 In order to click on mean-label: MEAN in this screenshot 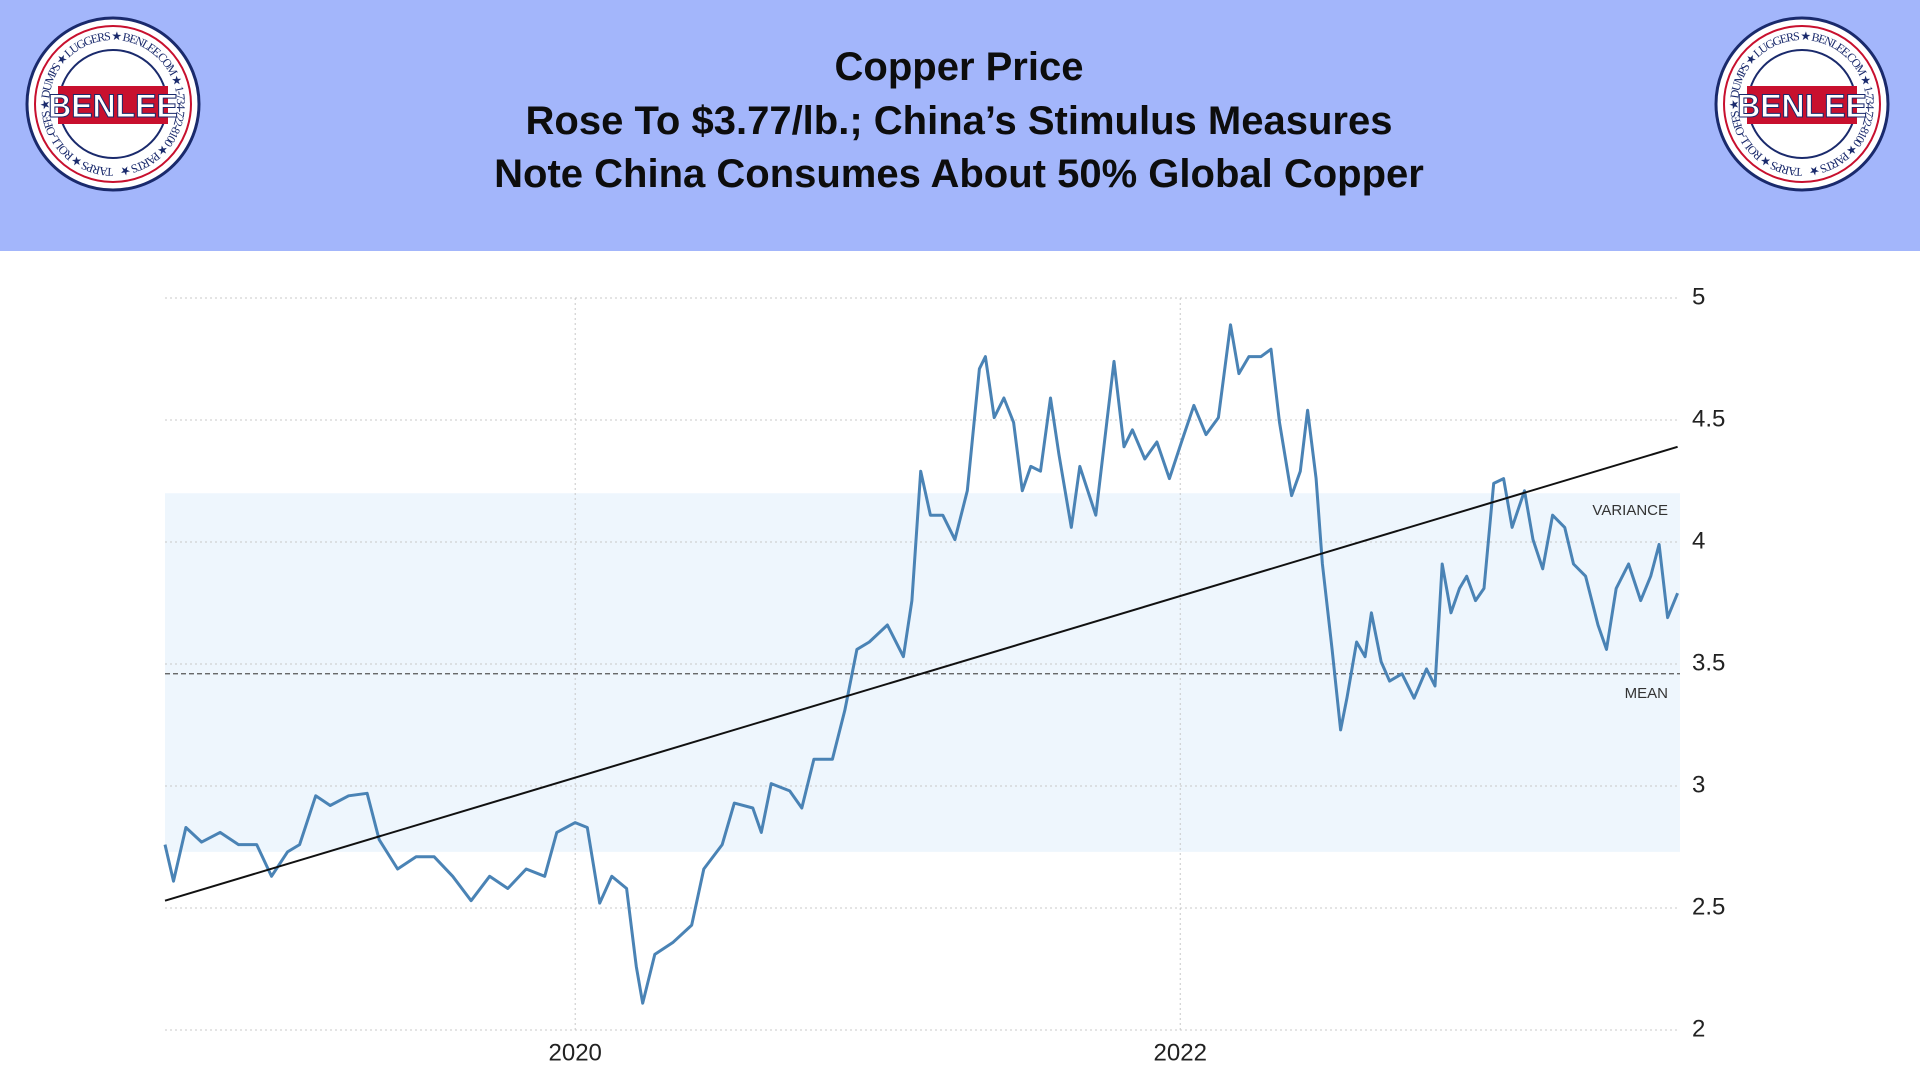, I will do `click(1646, 693)`.